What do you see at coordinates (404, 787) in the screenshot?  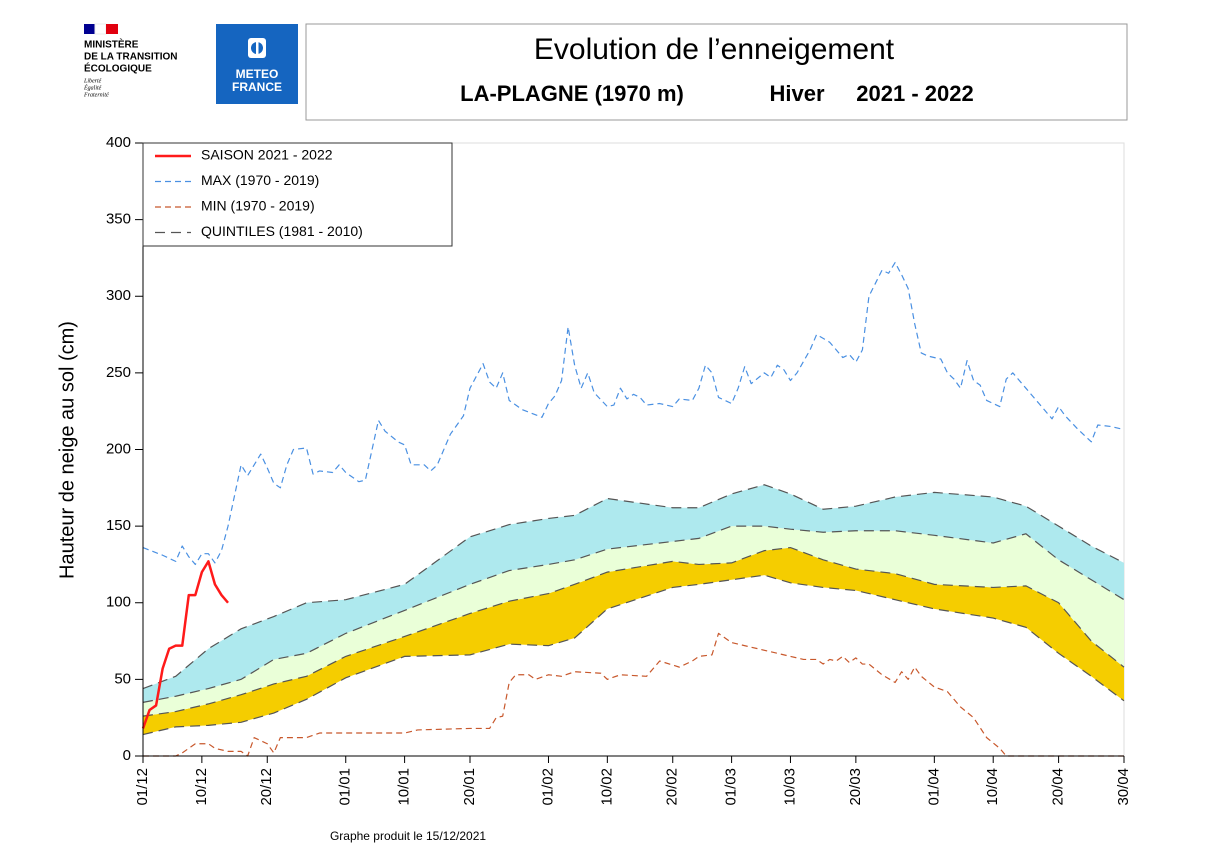 I see `x-tick-label: 10/01` at bounding box center [404, 787].